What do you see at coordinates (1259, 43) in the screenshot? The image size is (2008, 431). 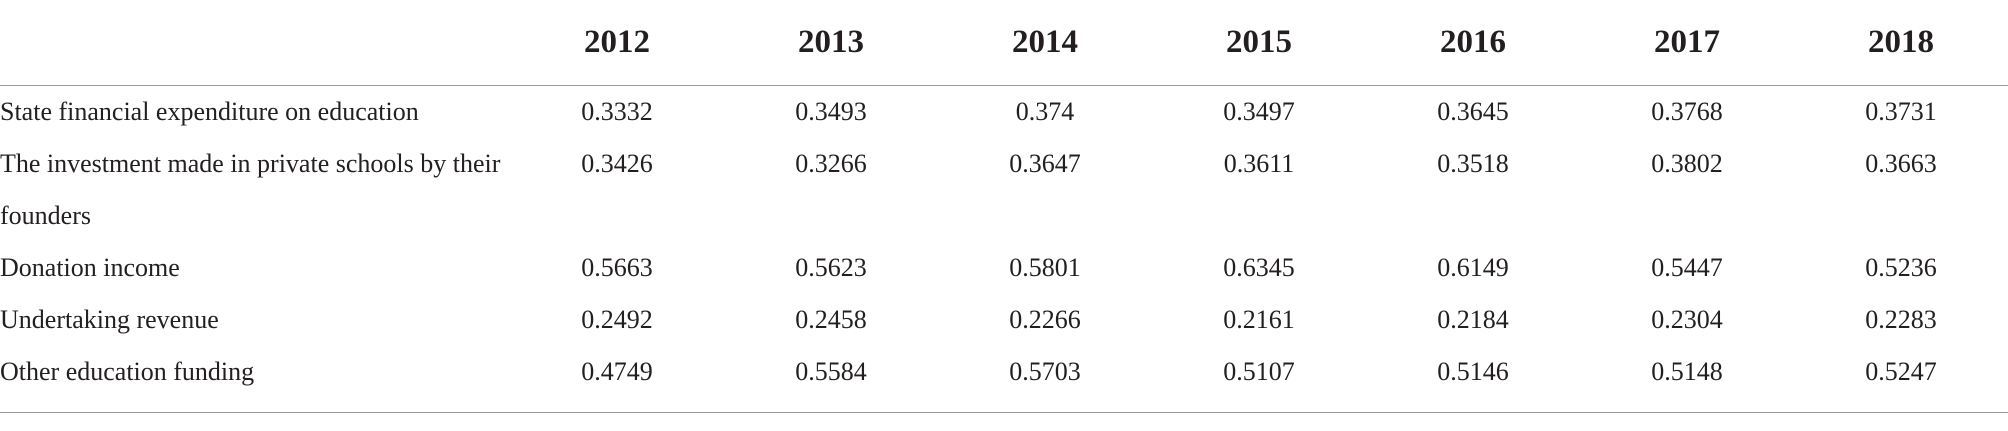 I see `header-cell-2015: 2015` at bounding box center [1259, 43].